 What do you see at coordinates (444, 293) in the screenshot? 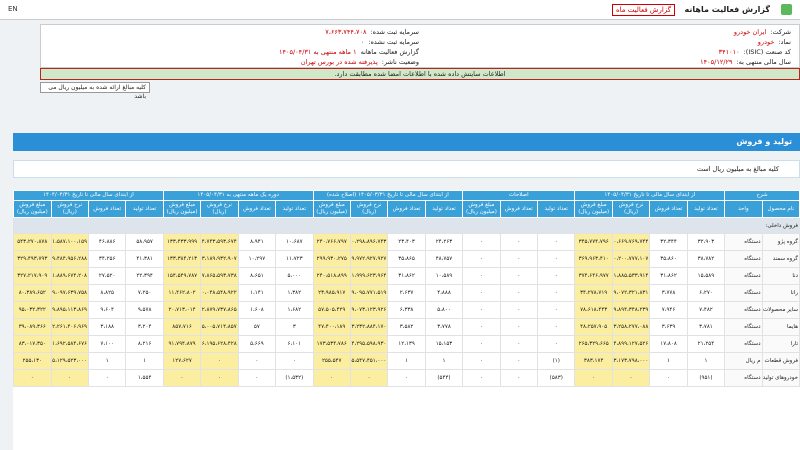
I see `cell: ۴،۸۸۸` at bounding box center [444, 293].